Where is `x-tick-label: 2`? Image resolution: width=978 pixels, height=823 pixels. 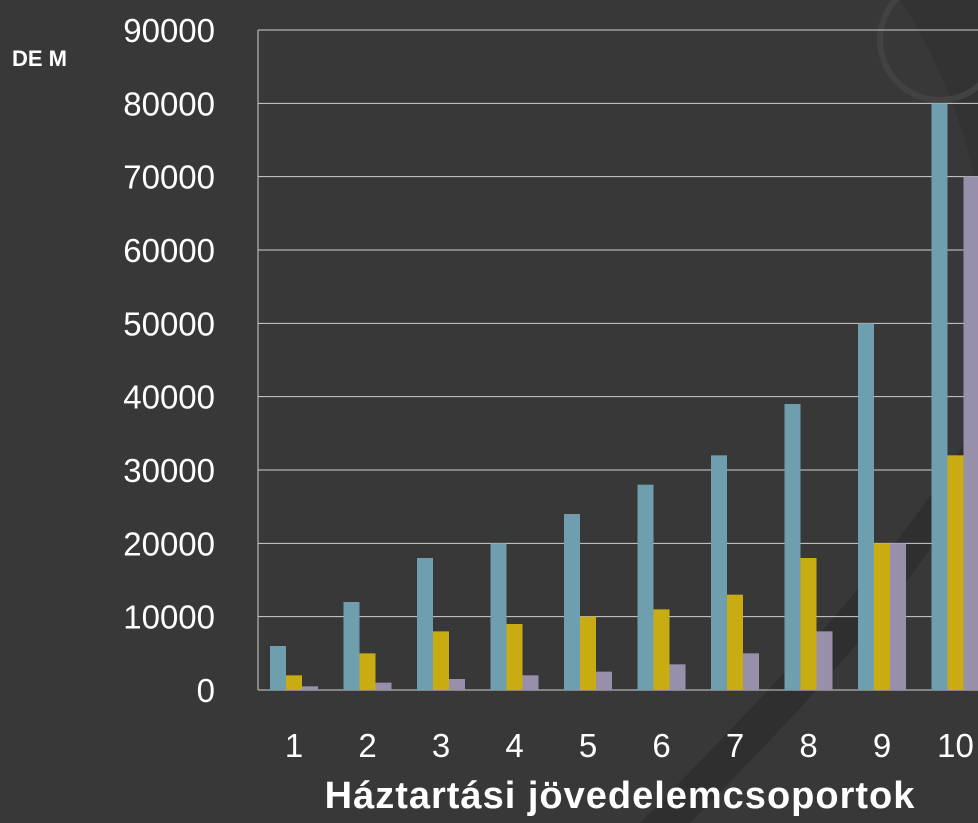 x-tick-label: 2 is located at coordinates (367, 745).